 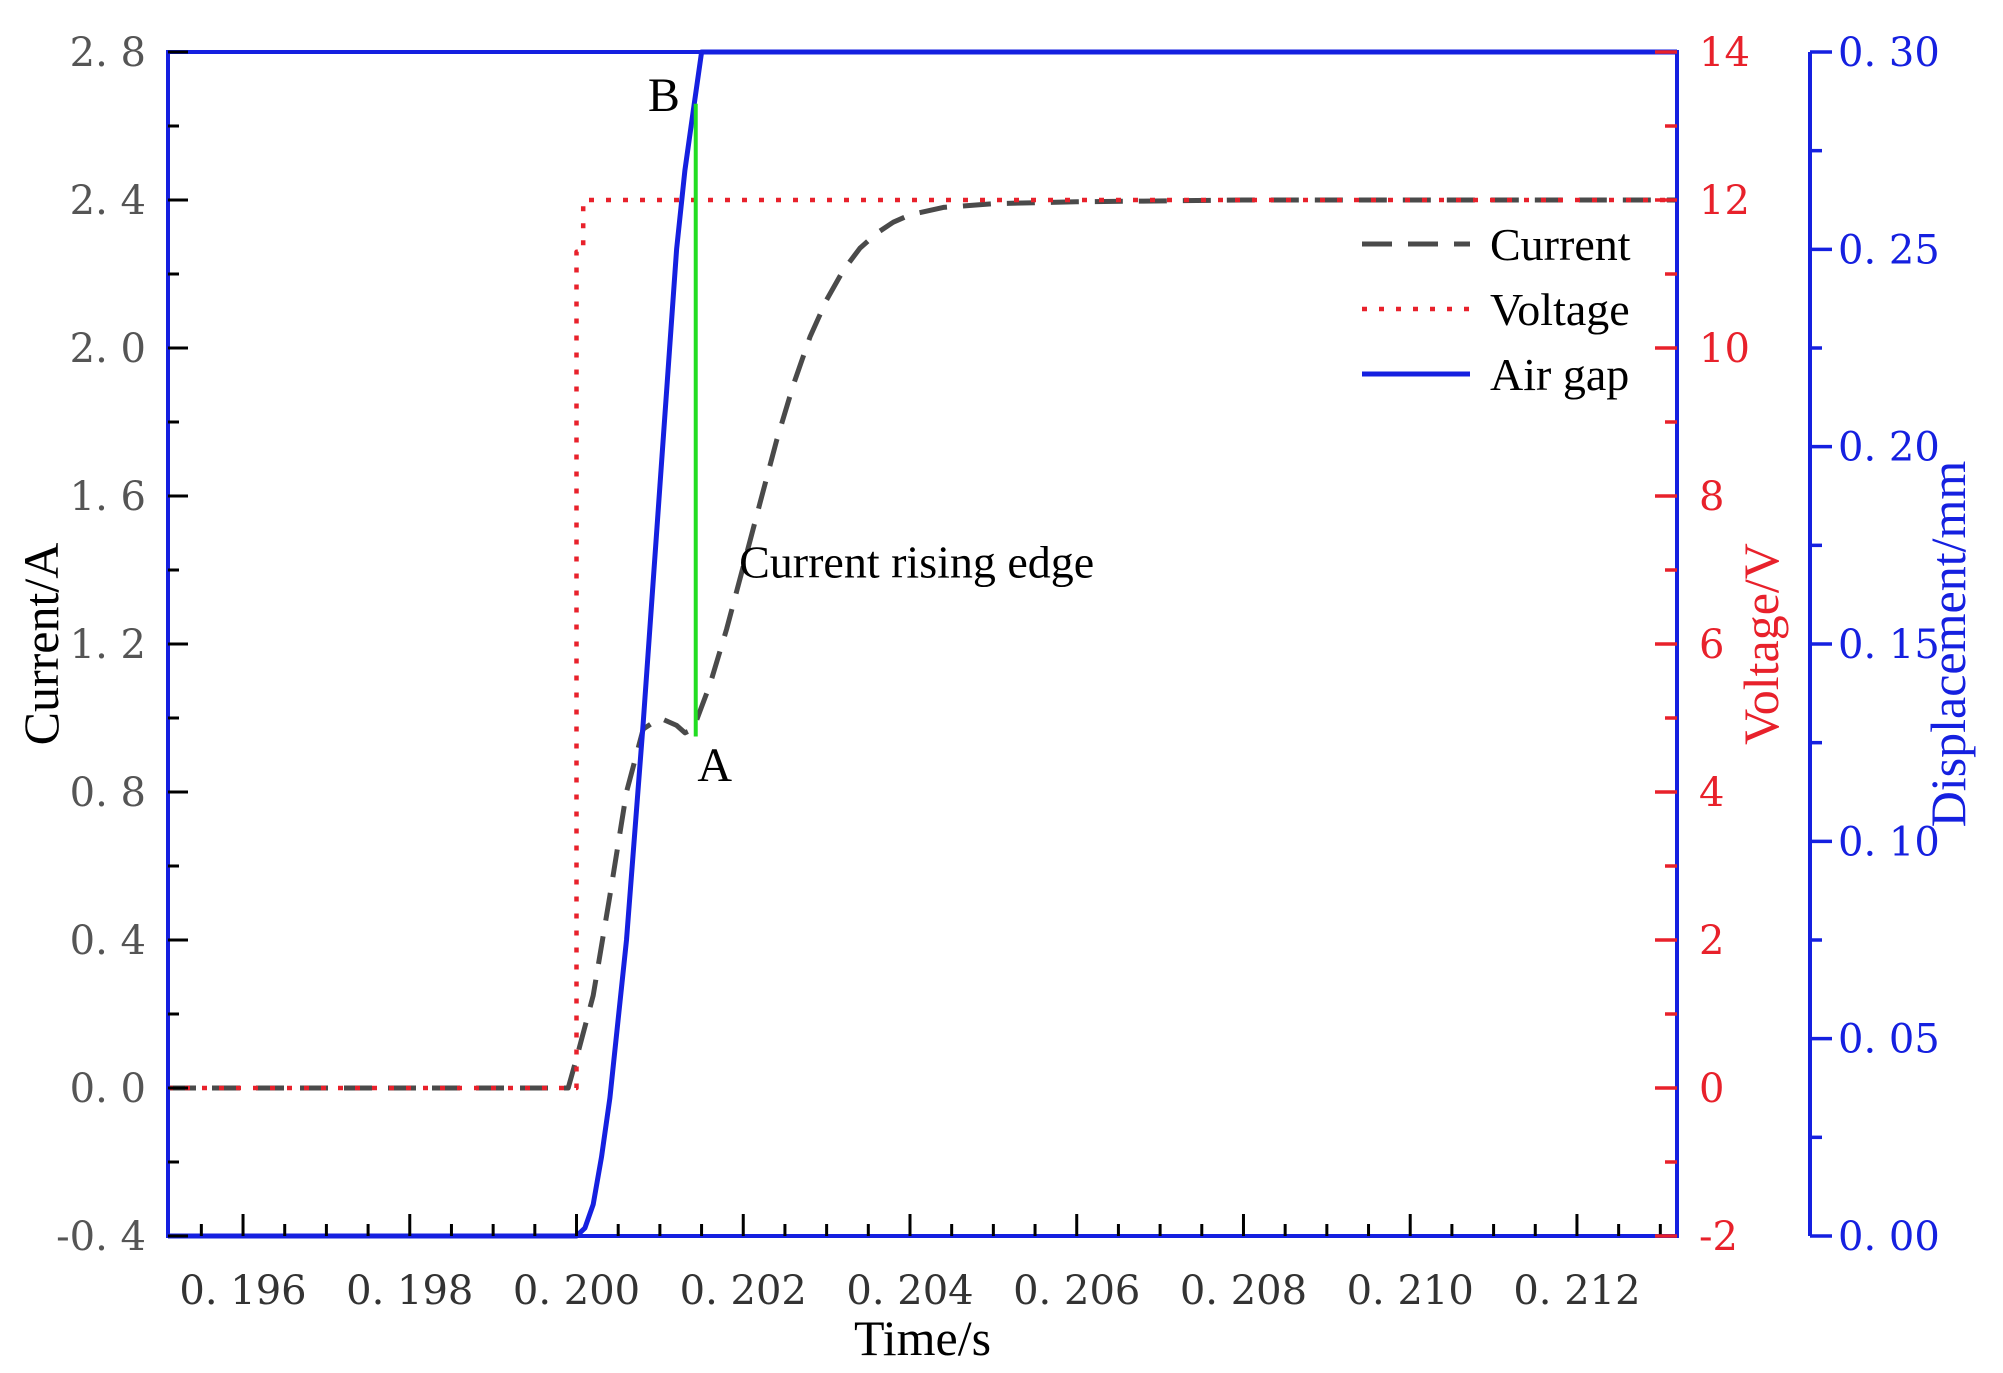 What do you see at coordinates (108, 201) in the screenshot?
I see `current-tick-label: 2. 4` at bounding box center [108, 201].